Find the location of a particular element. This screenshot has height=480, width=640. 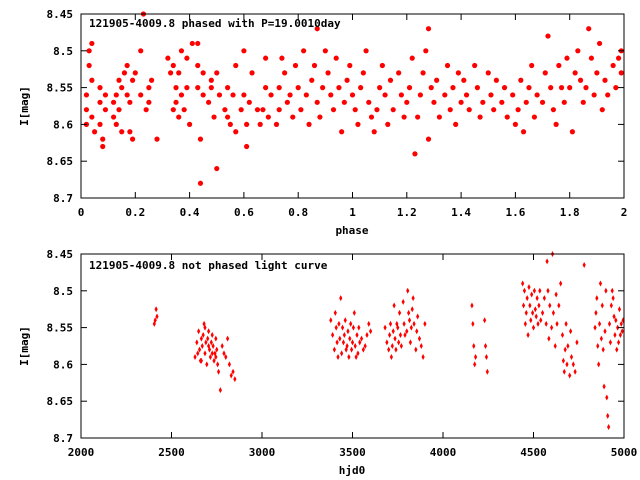

unphased-y-tick-label: 8.45 is located at coordinates (60, 254).